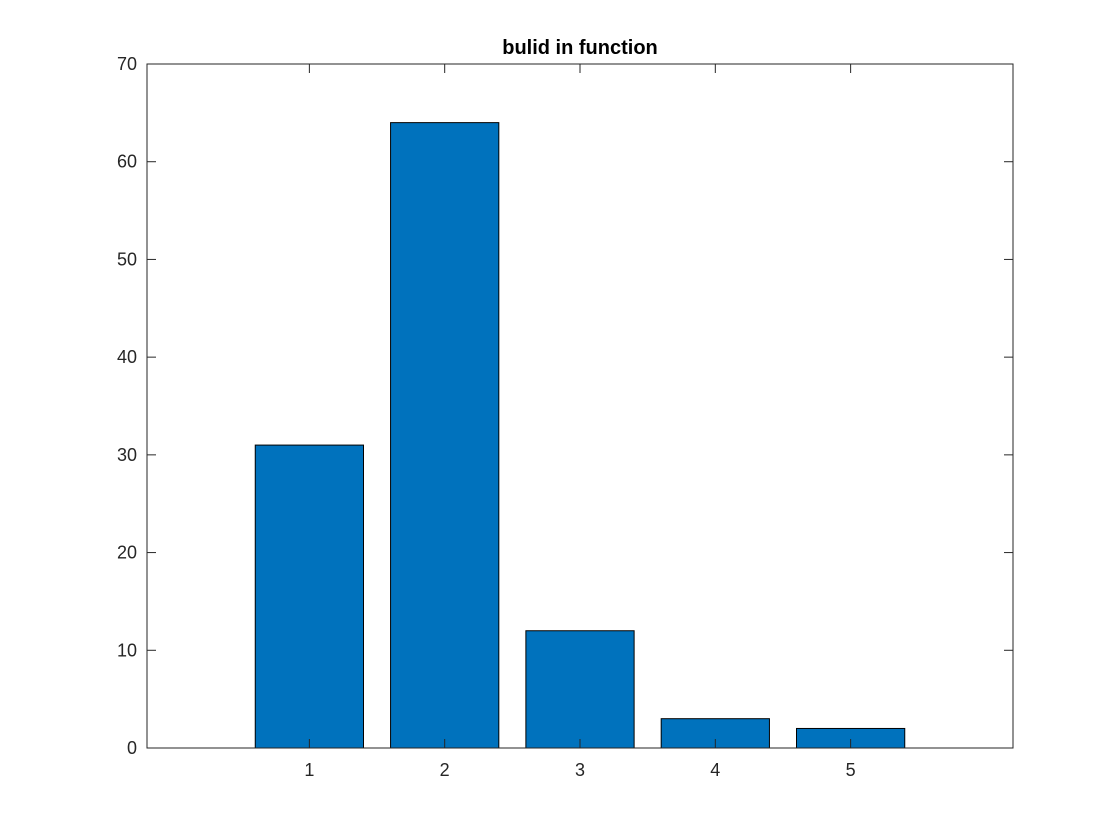 This screenshot has width=1120, height=840. Describe the element at coordinates (127, 162) in the screenshot. I see `y-tick-label: 60` at that location.